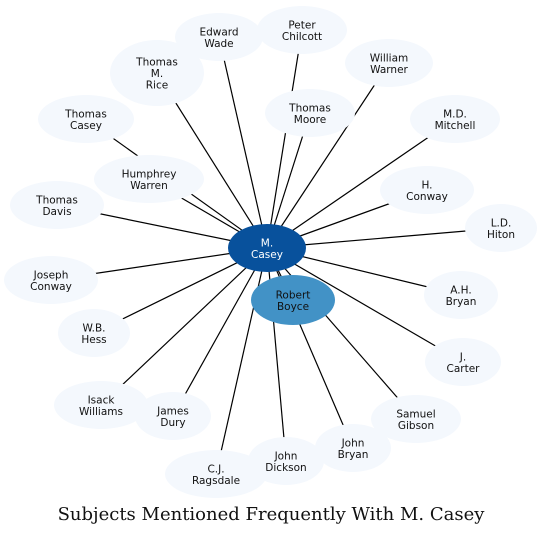  I want to click on node-label-line: M.D., so click(455, 114).